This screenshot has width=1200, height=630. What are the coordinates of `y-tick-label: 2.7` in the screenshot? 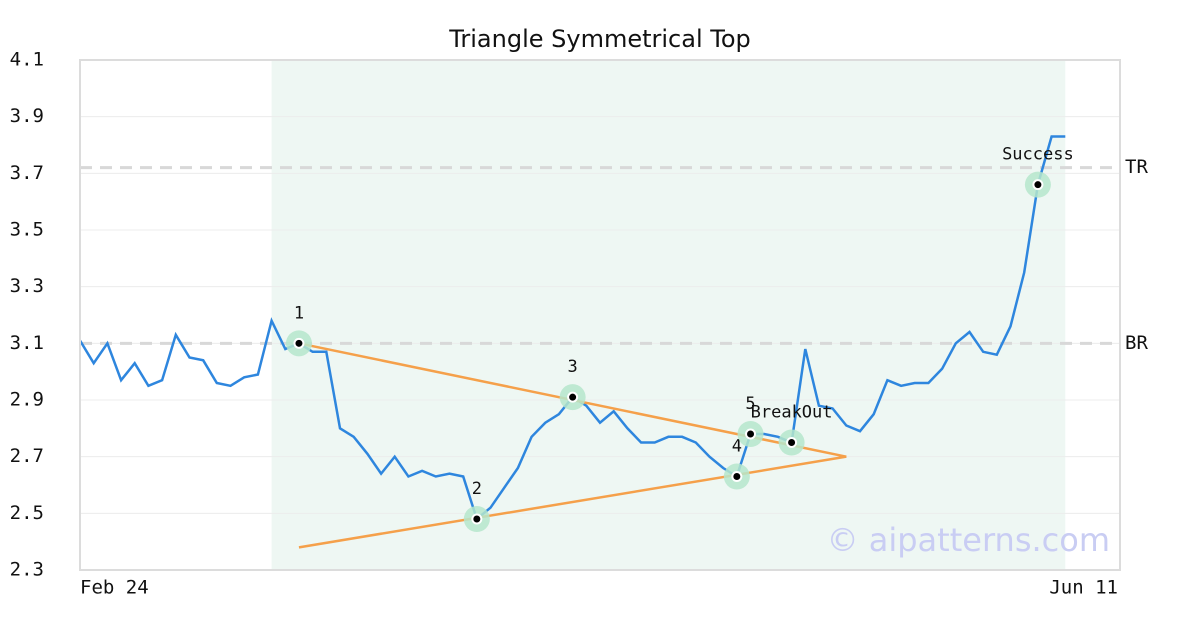 It's located at (27, 456).